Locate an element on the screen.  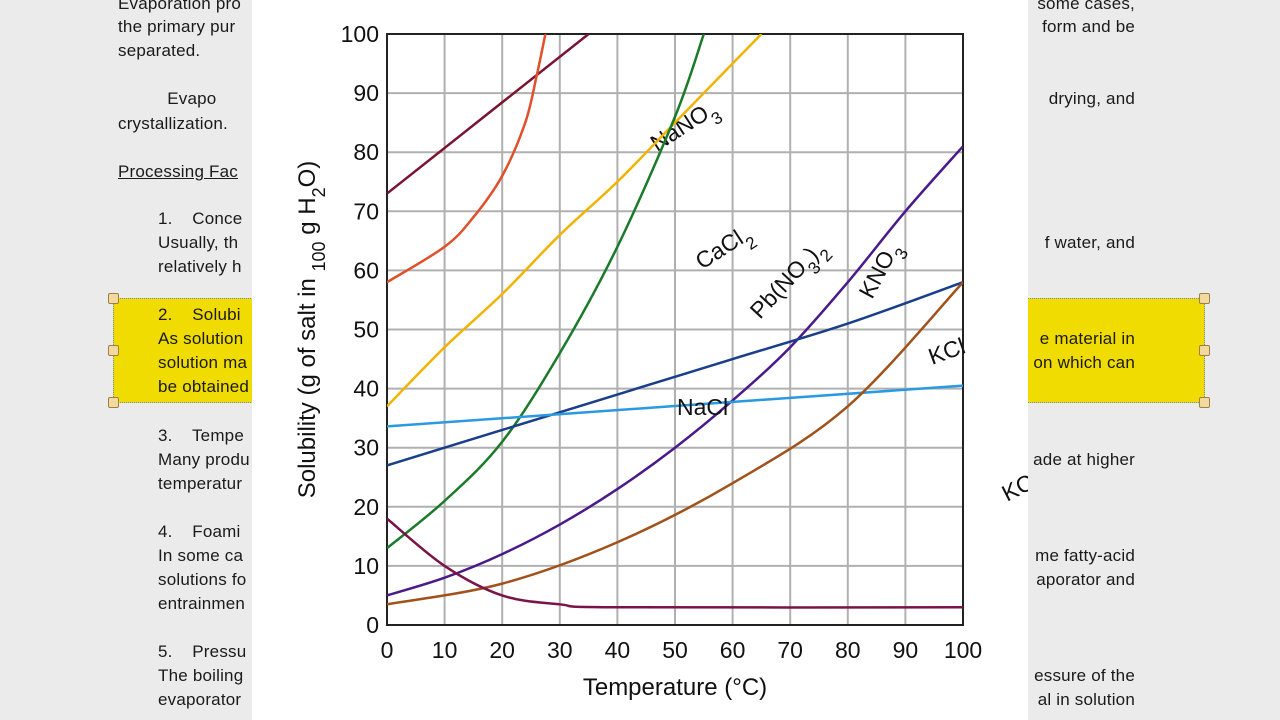
document-line: separated. is located at coordinates (159, 50).